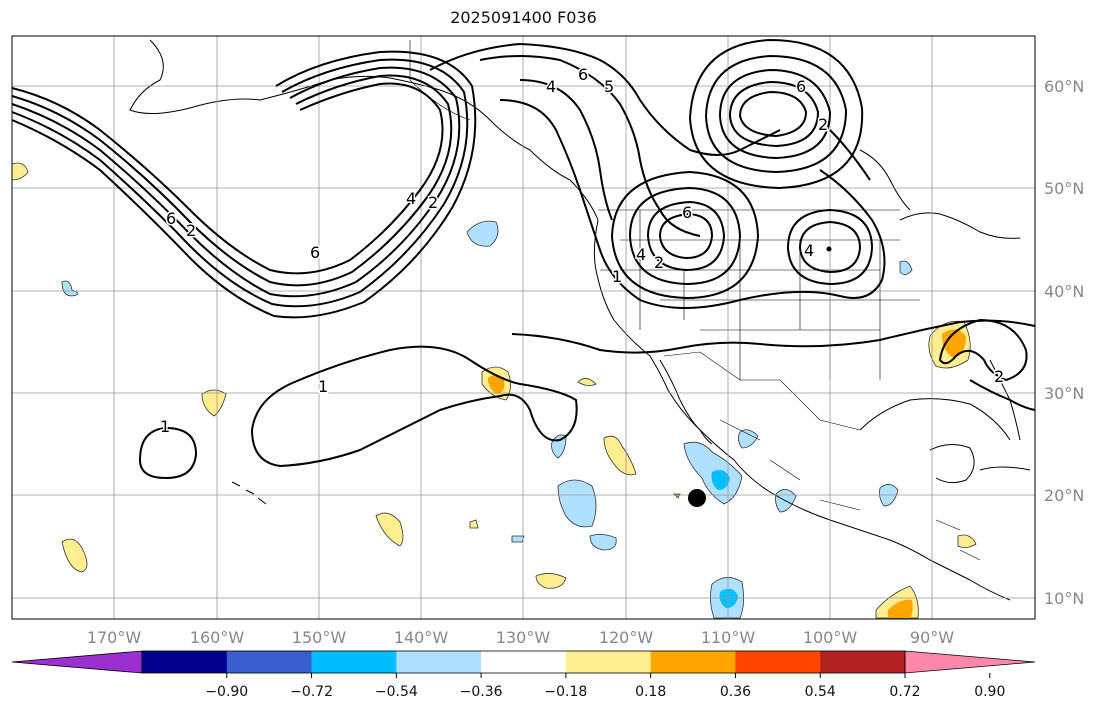  I want to click on border-mexico-states, so click(790, 465).